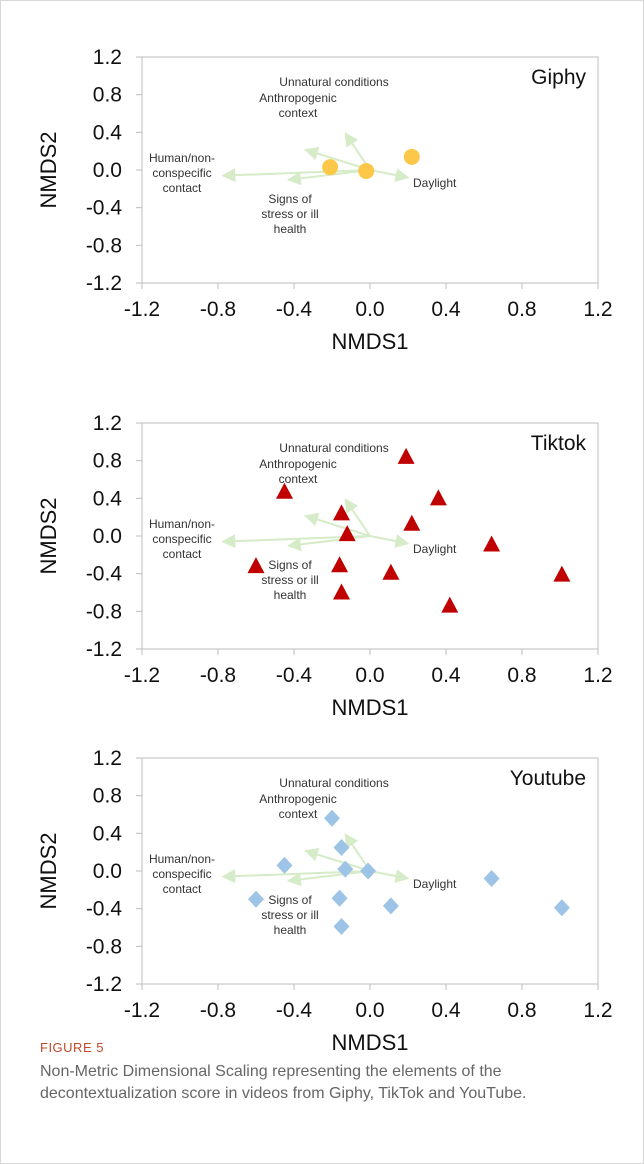 This screenshot has width=644, height=1164. I want to click on panel-title: Youtube, so click(548, 778).